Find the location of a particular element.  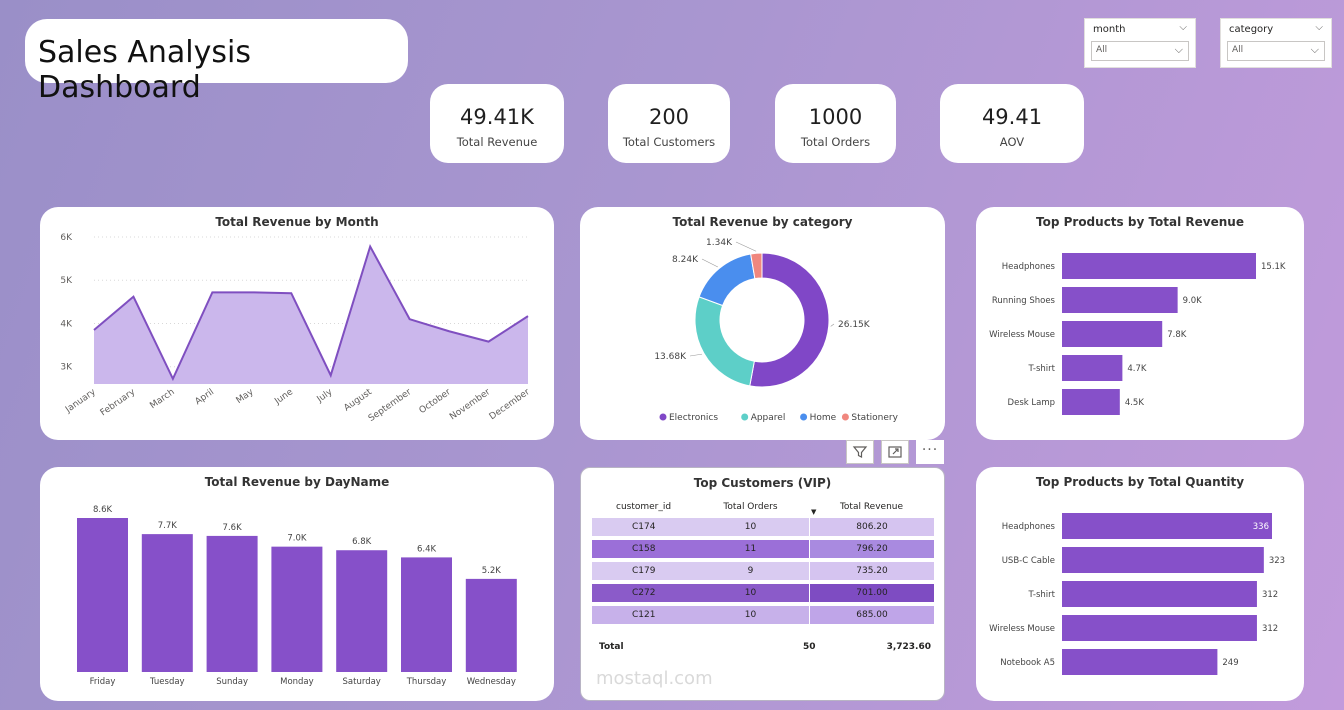

kpi-total-orders: 1000 Total Orders is located at coordinates (835, 123).